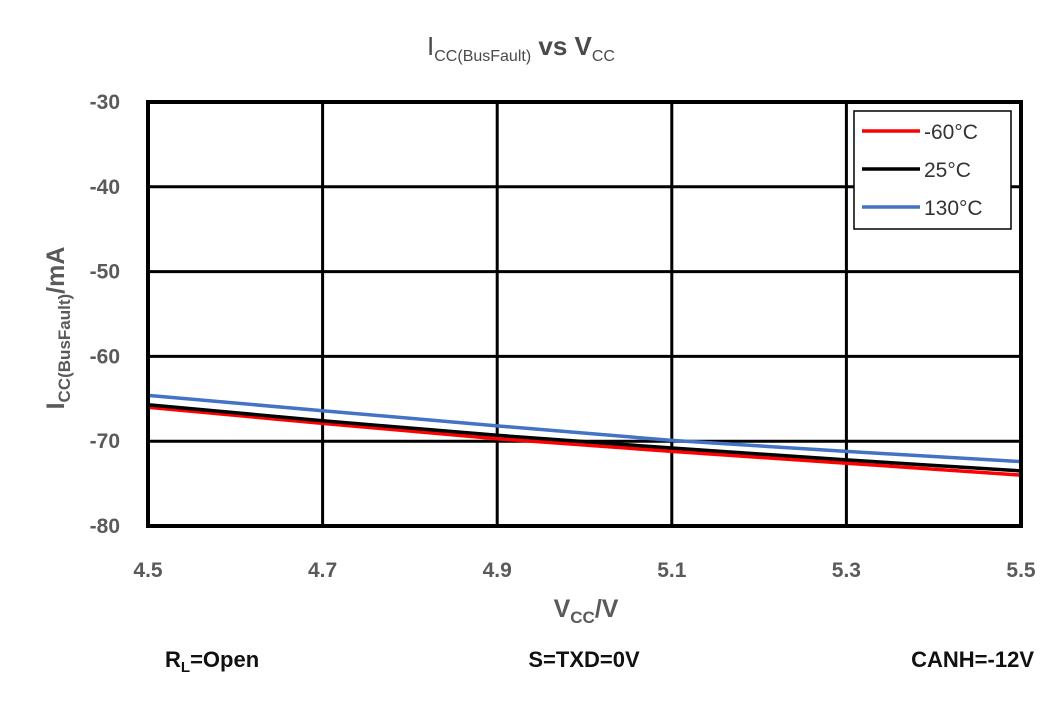 This screenshot has width=1063, height=708. Describe the element at coordinates (105, 441) in the screenshot. I see `y-tick-label: -70` at that location.